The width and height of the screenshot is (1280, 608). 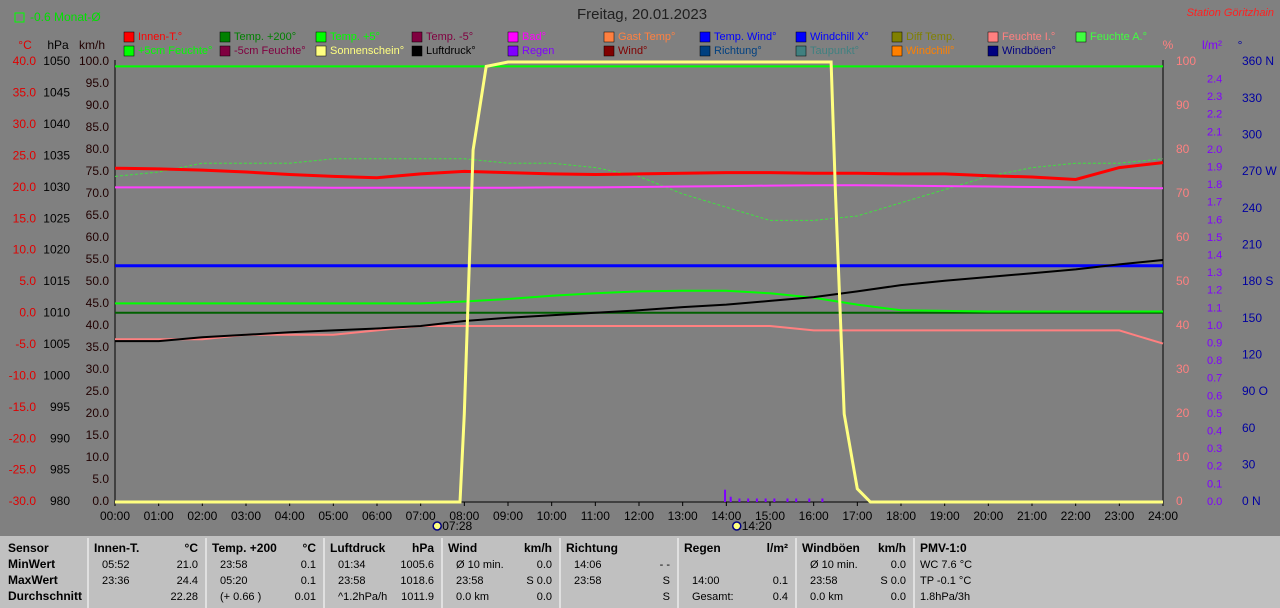 What do you see at coordinates (945, 516) in the screenshot?
I see `x-tick-label: 19:00` at bounding box center [945, 516].